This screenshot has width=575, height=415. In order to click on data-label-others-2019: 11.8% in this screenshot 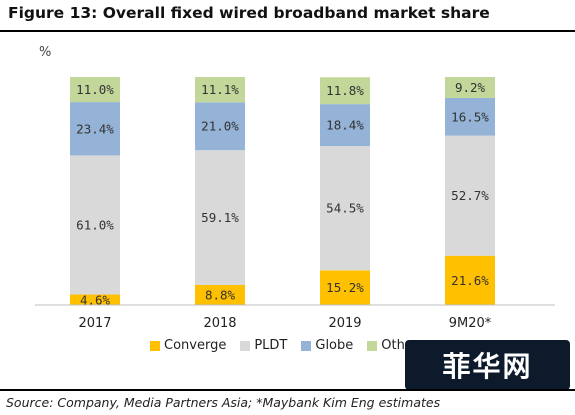, I will do `click(345, 90)`.